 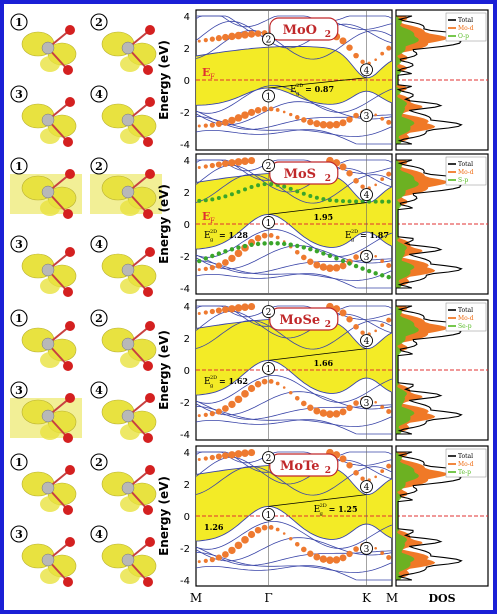 I want to click on fermi-label: E, so click(x=206, y=72).